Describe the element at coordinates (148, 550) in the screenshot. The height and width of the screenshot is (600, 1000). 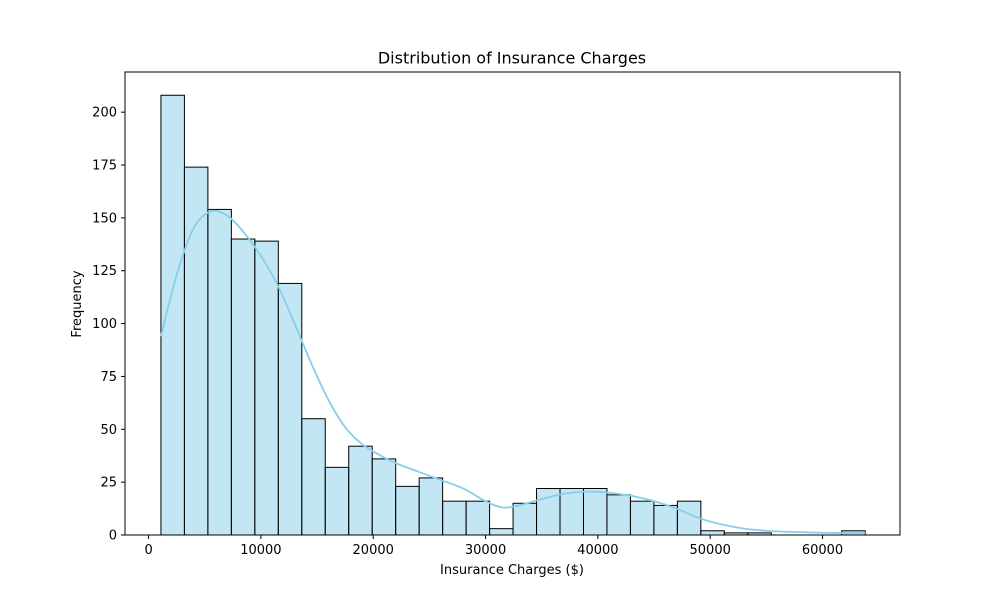
I see `x-tick-label: 0` at that location.